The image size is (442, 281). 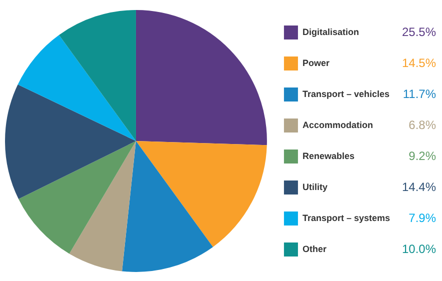 What do you see at coordinates (422, 125) in the screenshot?
I see `data-label: 6.8%` at bounding box center [422, 125].